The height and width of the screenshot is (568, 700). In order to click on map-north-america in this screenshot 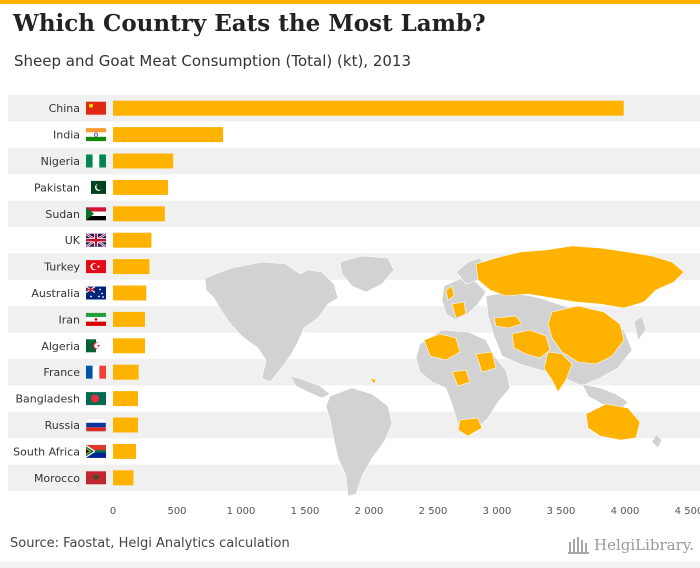, I will do `click(271, 322)`.